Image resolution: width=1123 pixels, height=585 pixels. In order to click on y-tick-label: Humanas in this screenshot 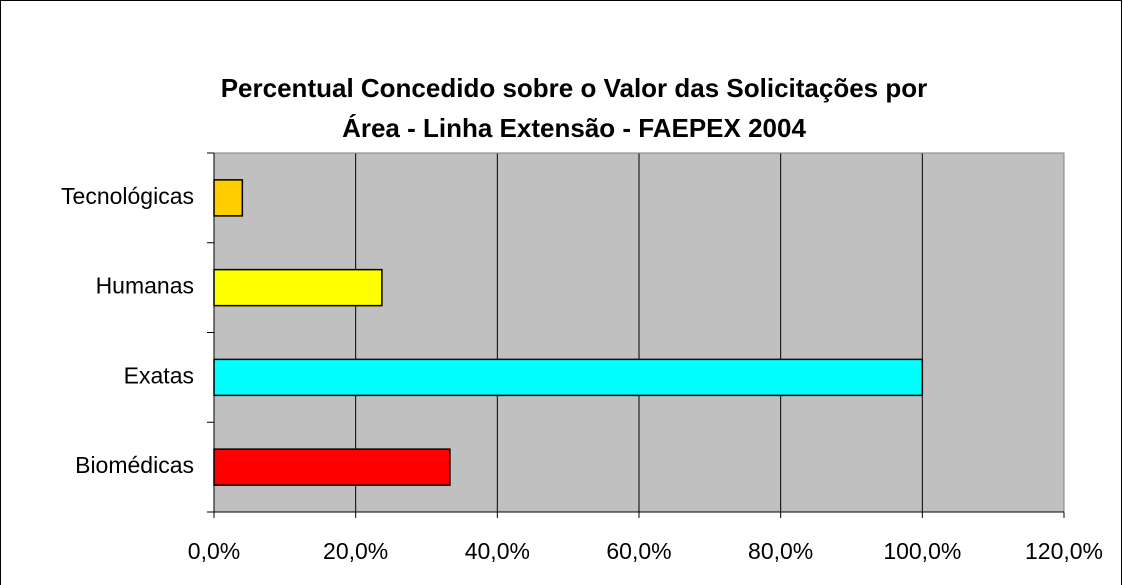, I will do `click(145, 286)`.